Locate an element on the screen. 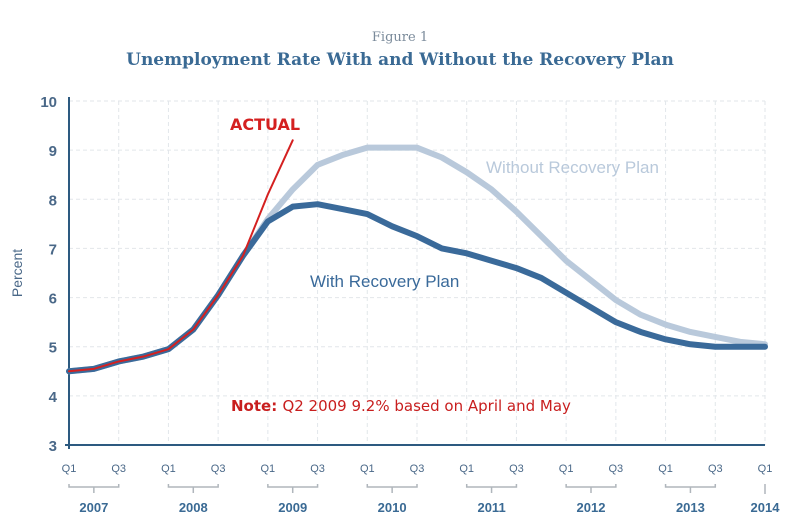 Image resolution: width=800 pixels, height=526 pixels. year-label: 2011 is located at coordinates (491, 507).